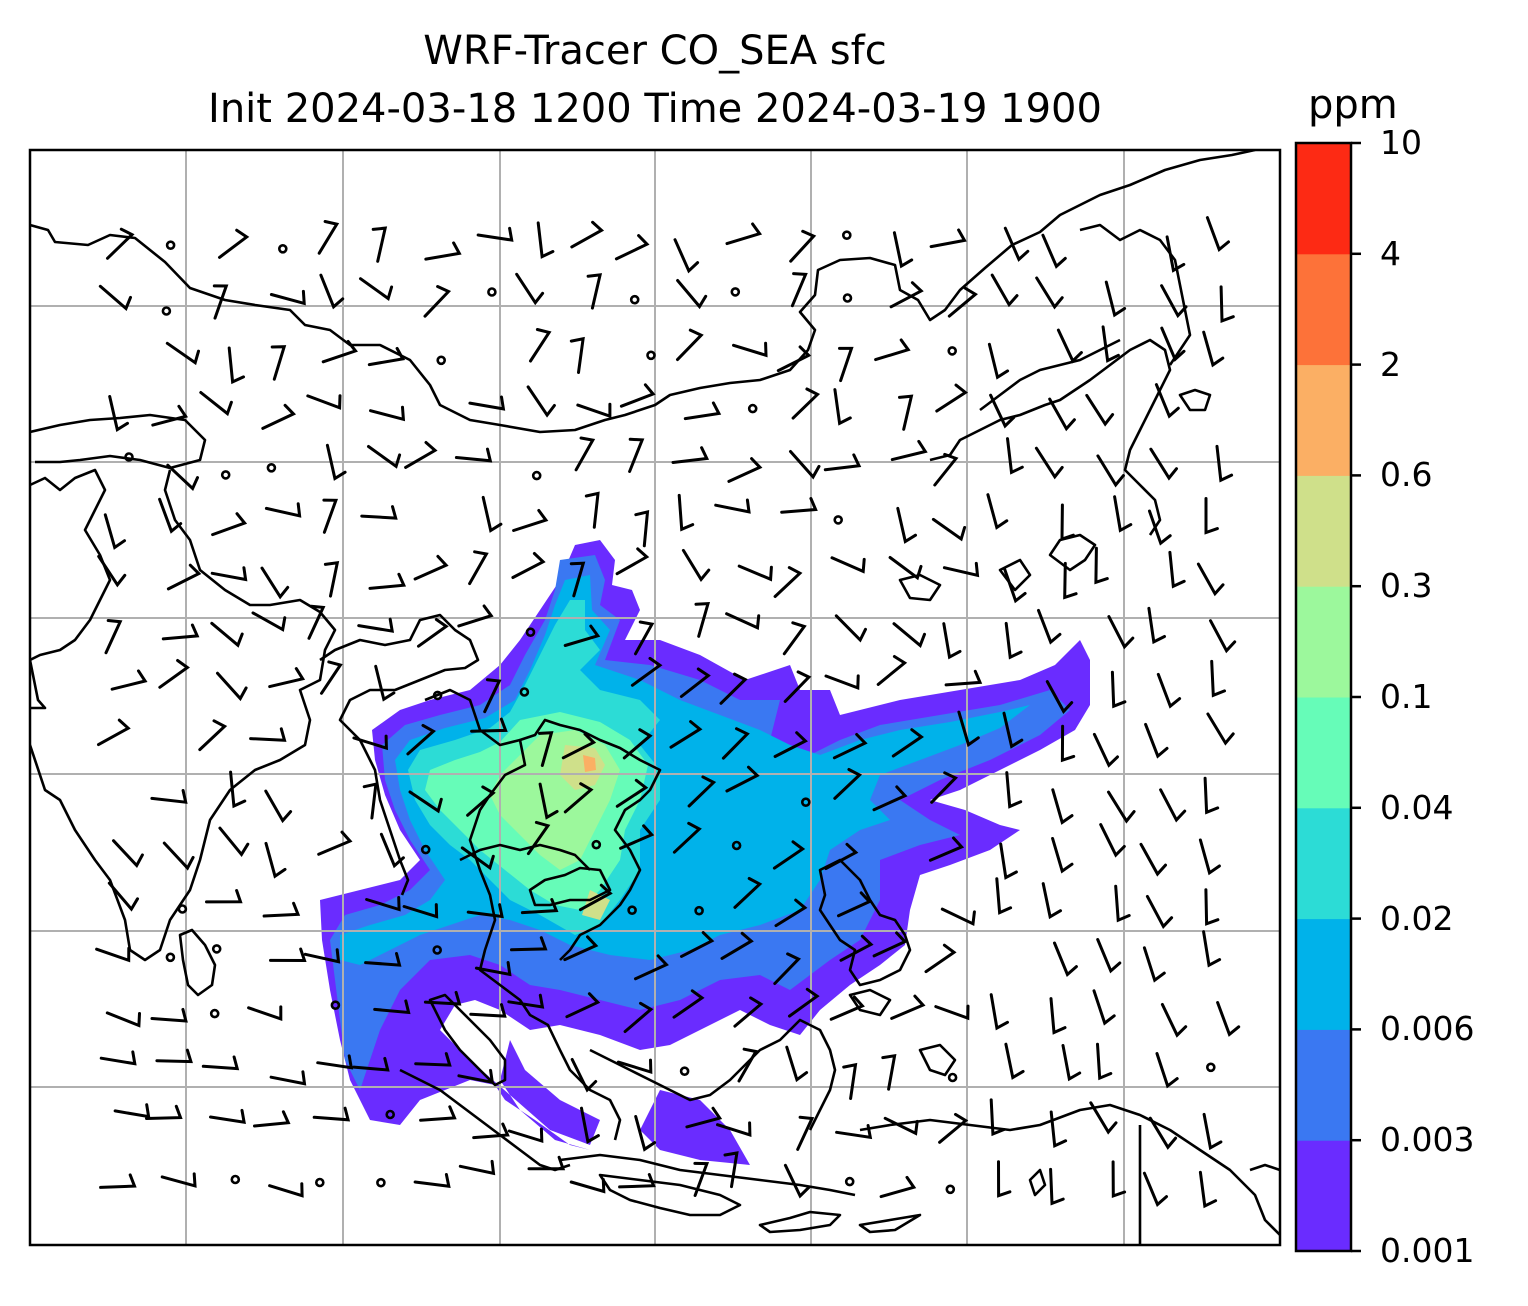 This screenshot has width=1528, height=1306. Describe the element at coordinates (589, 763) in the screenshot. I see `tracer-field-orange` at that location.